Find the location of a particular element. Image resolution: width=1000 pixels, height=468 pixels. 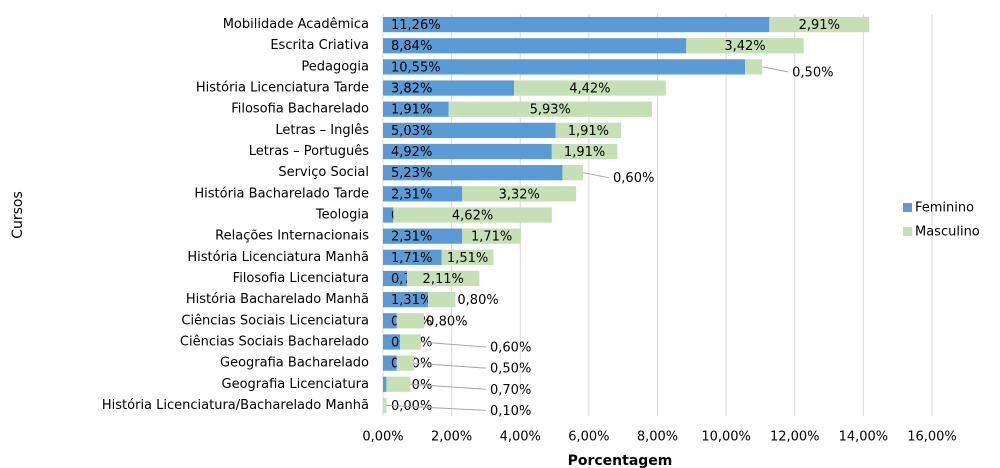

x-tick-label: 2,00% is located at coordinates (451, 437).